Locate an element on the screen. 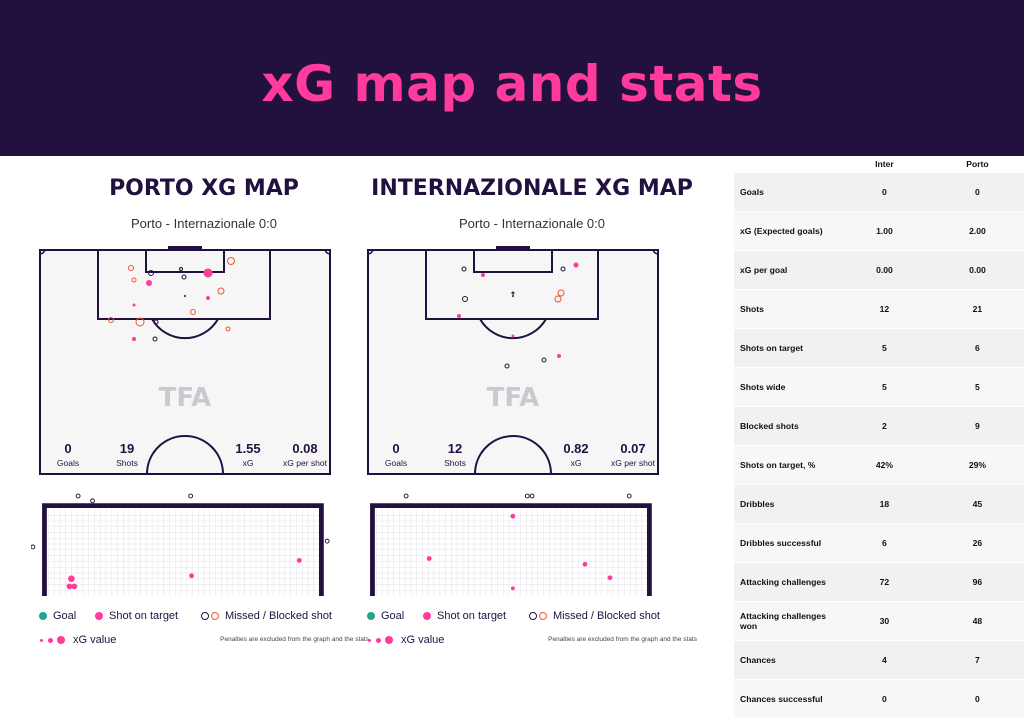 The image size is (1024, 718). legend-goal: Goal is located at coordinates (57, 616).